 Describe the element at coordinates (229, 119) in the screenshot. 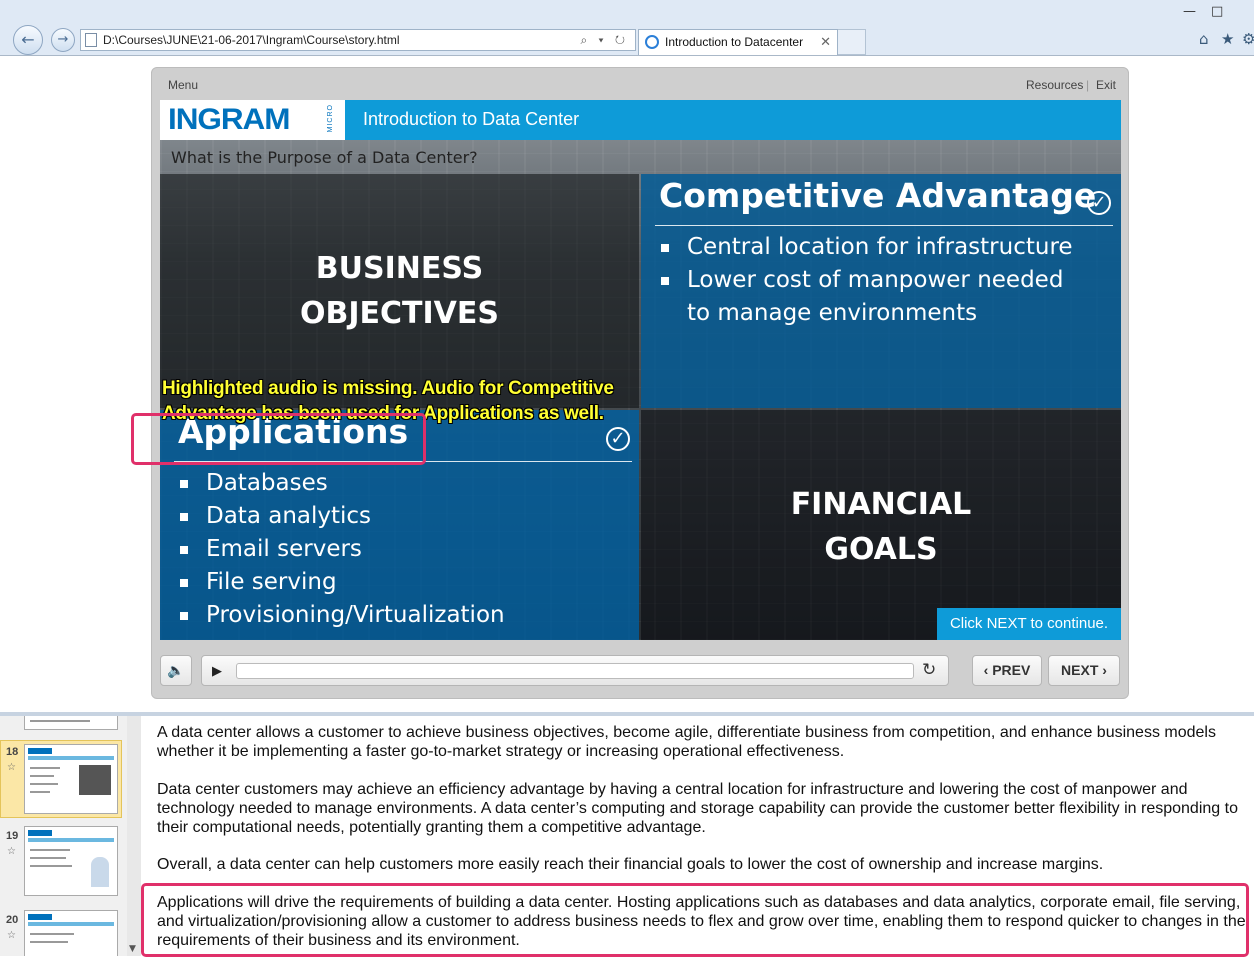

I see `ingram-logo: INGRAM` at that location.